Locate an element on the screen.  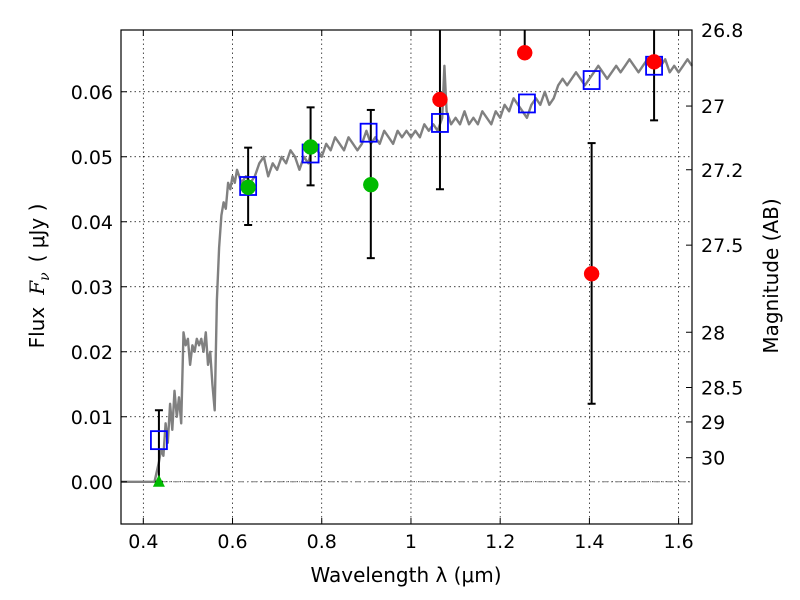
y-tick-label: 0.06 is located at coordinates (92, 93).